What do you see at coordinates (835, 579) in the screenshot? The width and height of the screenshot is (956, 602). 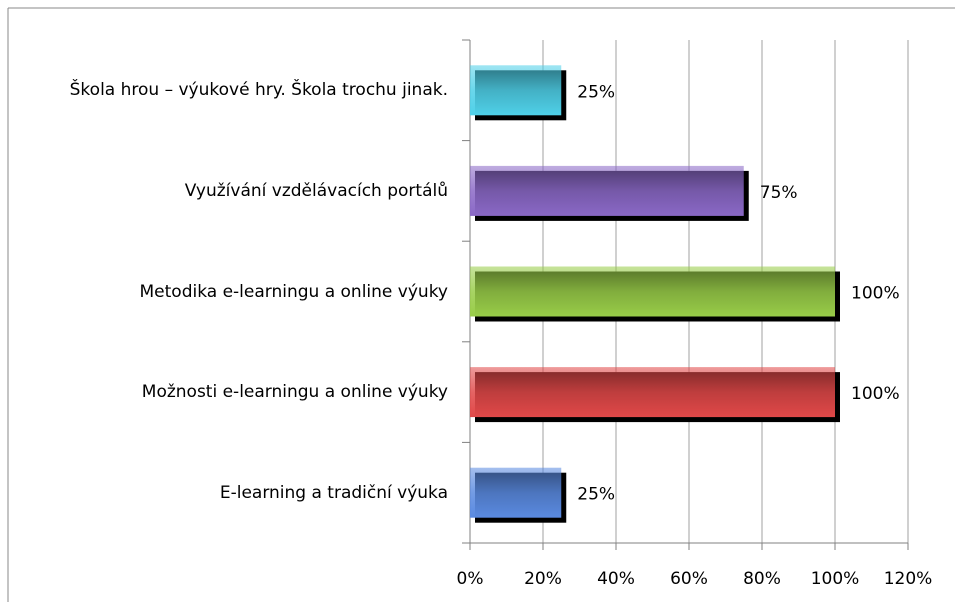 I see `x-tick-label: 100%` at bounding box center [835, 579].